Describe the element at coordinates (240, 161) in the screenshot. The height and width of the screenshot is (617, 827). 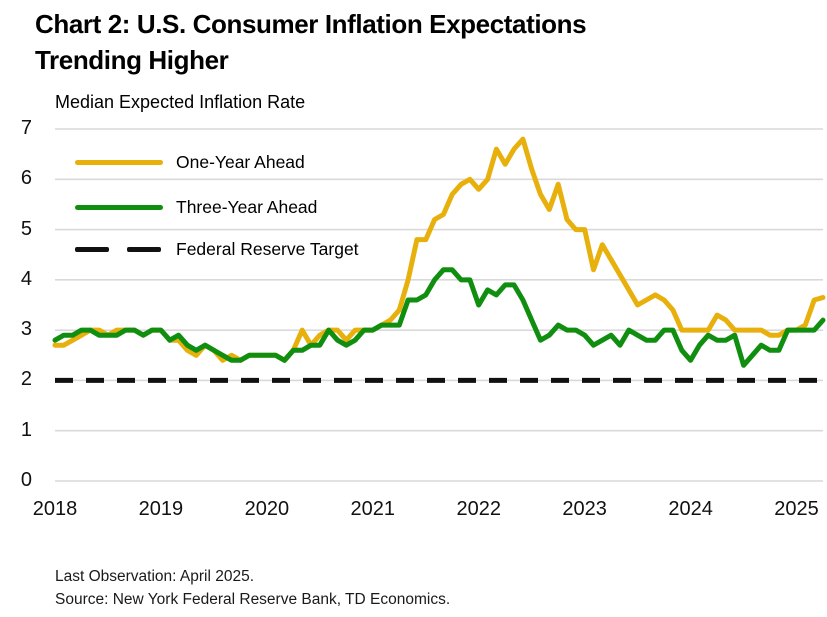
I see `legend-label-one-year: One-Year Ahead` at that location.